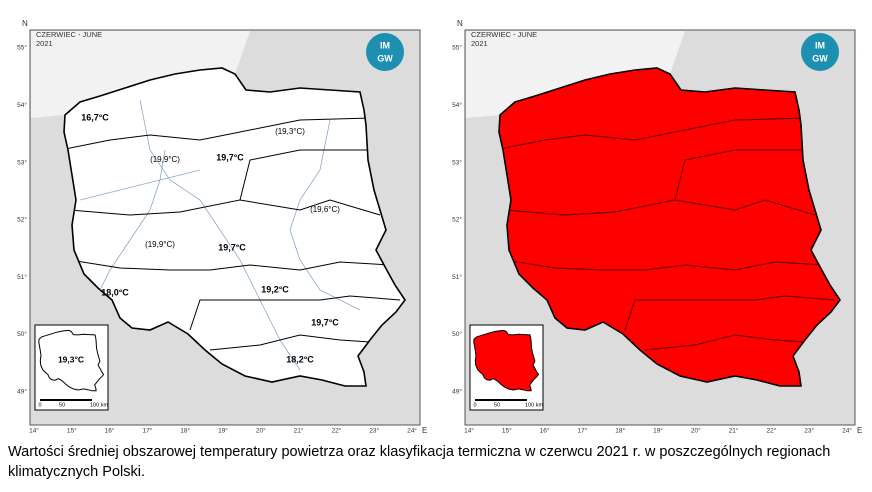 The height and width of the screenshot is (492, 872). What do you see at coordinates (325, 209) in the screenshot?
I see `region-label: (19,6°C)` at bounding box center [325, 209].